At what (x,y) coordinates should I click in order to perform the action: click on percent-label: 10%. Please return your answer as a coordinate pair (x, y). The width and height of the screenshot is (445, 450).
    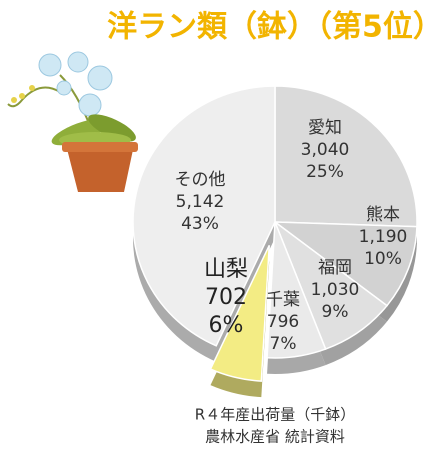
    Looking at the image, I should click on (383, 259).